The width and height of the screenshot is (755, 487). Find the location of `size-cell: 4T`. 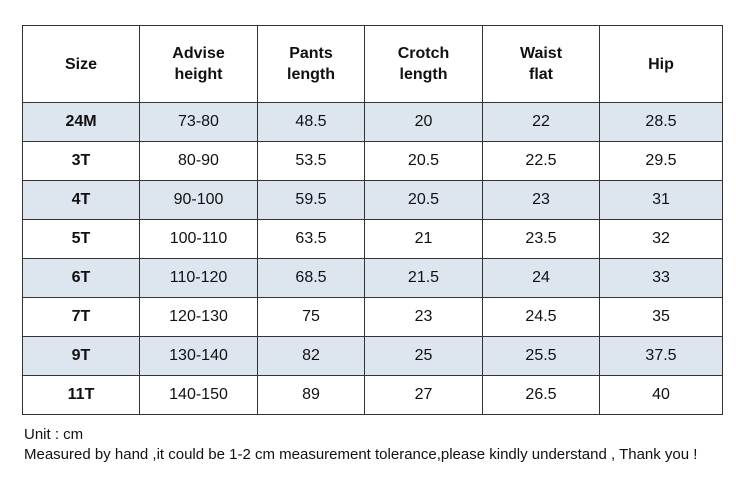

size-cell: 4T is located at coordinates (81, 200).